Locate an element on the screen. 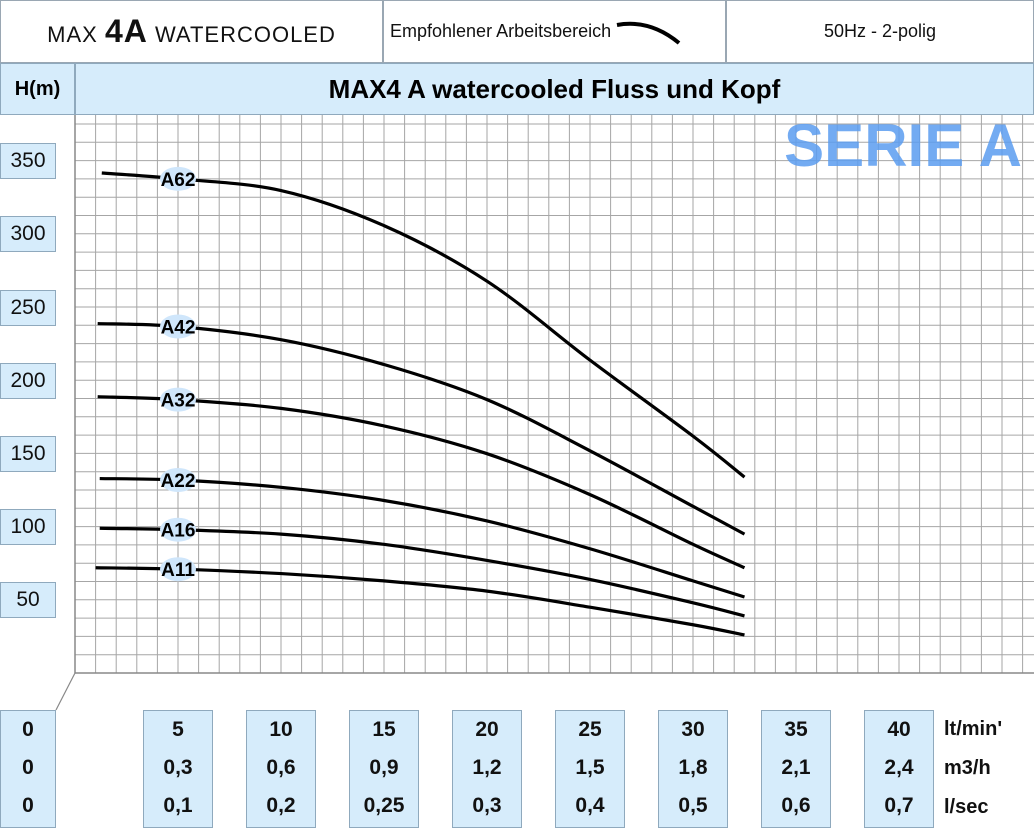  series-label-bg-a16 is located at coordinates (178, 529).